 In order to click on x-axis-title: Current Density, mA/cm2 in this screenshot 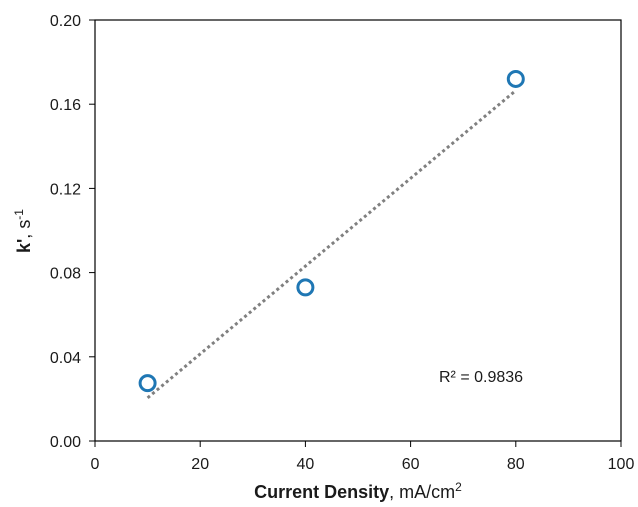, I will do `click(358, 491)`.